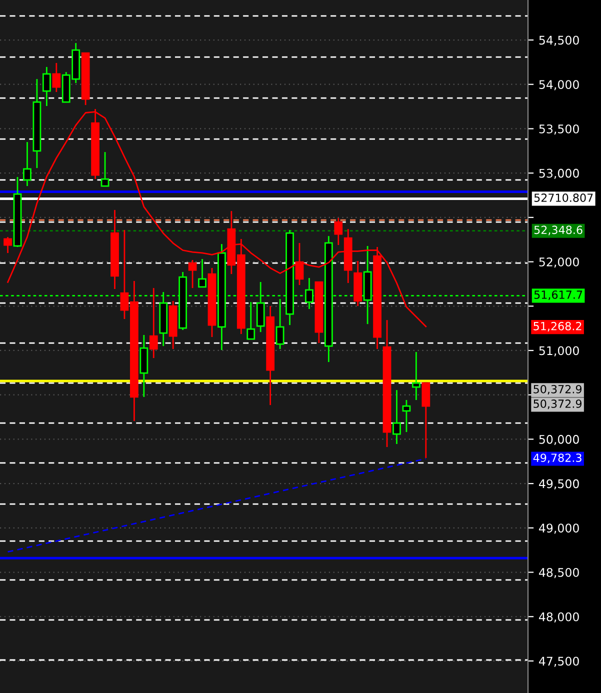  Describe the element at coordinates (559, 129) in the screenshot. I see `y-tick-label: 53,500` at that location.